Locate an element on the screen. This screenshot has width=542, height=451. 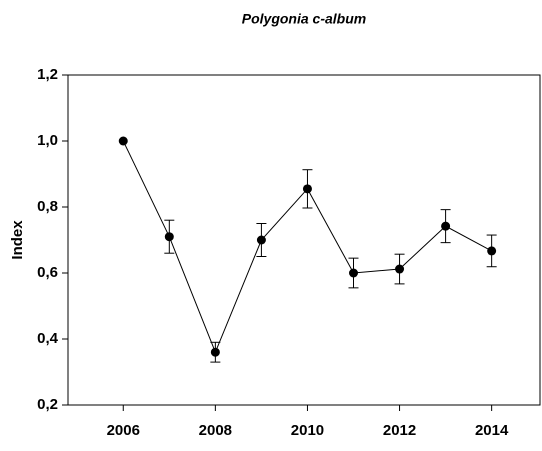
y-tick-label: 0,4 is located at coordinates (48, 338).